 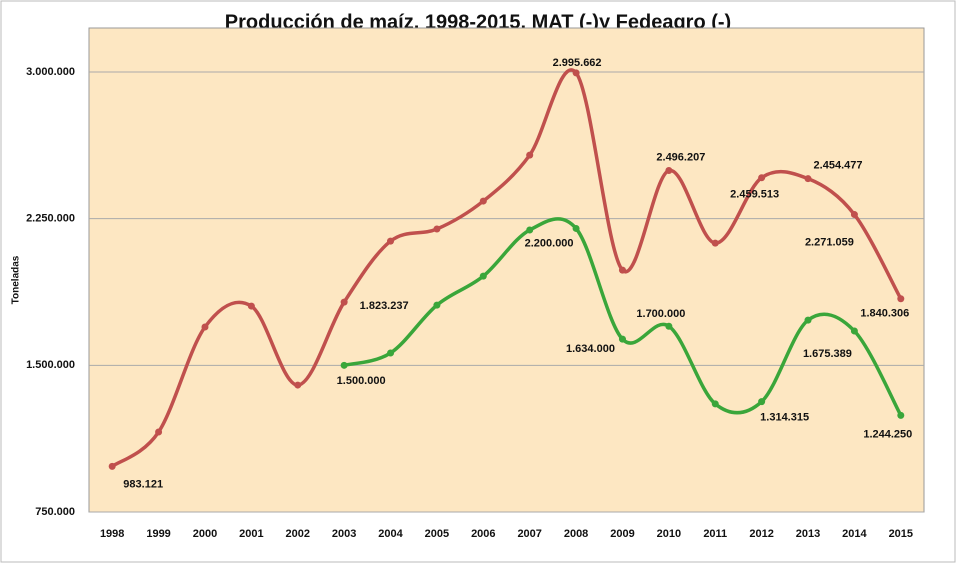 I want to click on data-label: 2.271.059, so click(x=829, y=242).